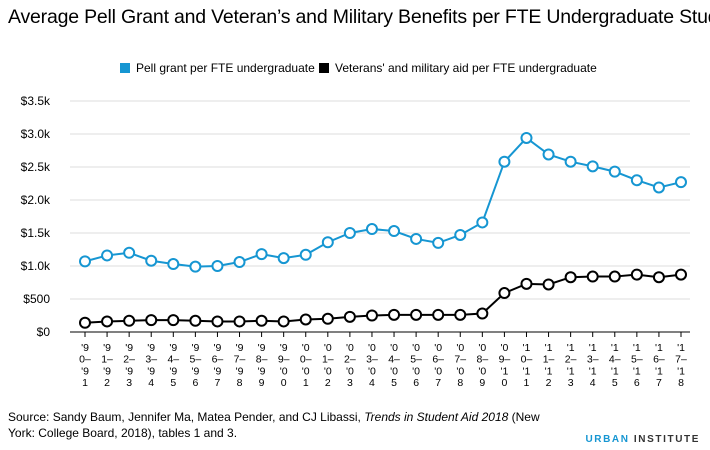 Image resolution: width=710 pixels, height=450 pixels. What do you see at coordinates (284, 383) in the screenshot?
I see `x-tick-label: 0` at bounding box center [284, 383].